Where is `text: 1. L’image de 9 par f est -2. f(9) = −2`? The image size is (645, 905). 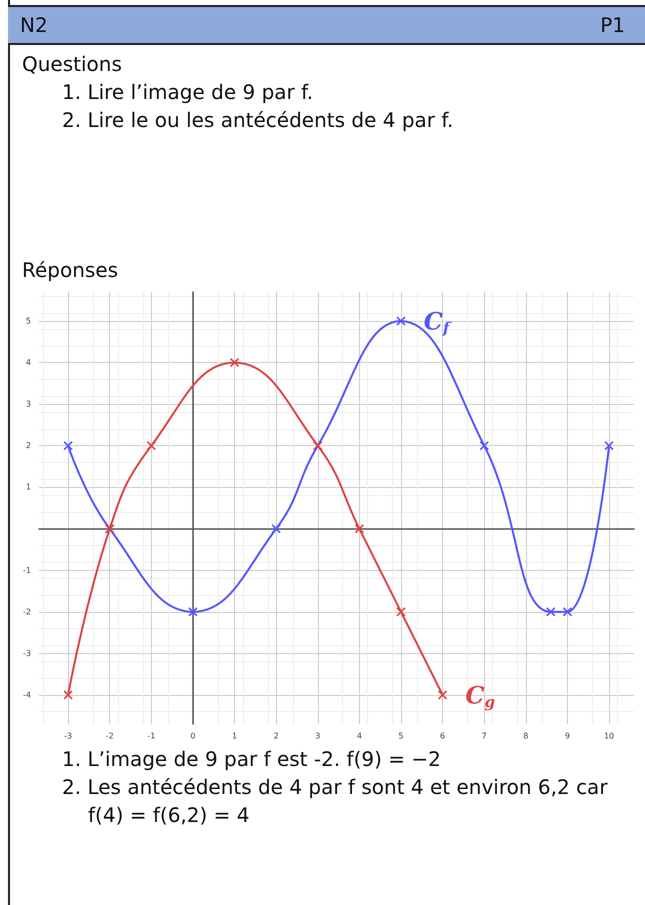 text: 1. L’image de 9 par f est -2. f(9) = −2 is located at coordinates (252, 759).